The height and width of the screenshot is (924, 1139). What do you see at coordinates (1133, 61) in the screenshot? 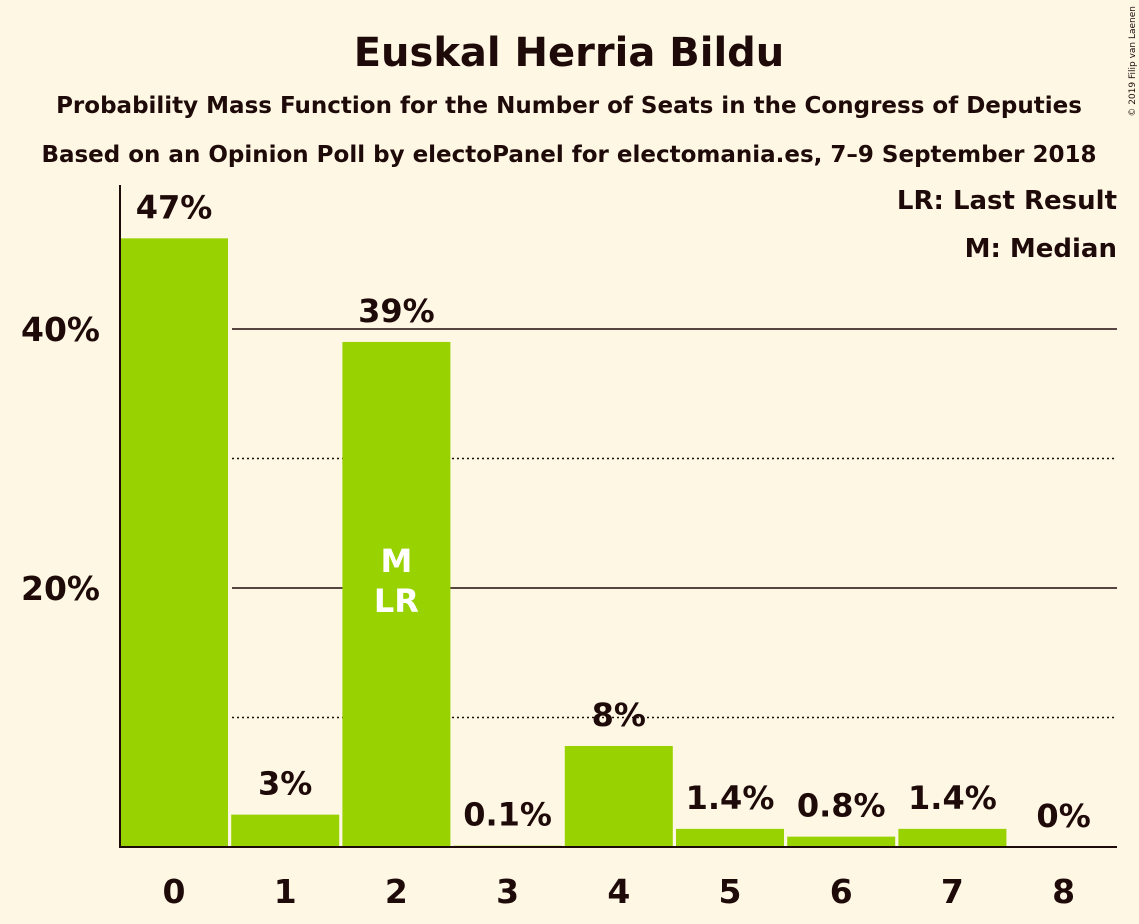
I see `copyright-notice: © 2019 Filip van Laenen` at bounding box center [1133, 61].